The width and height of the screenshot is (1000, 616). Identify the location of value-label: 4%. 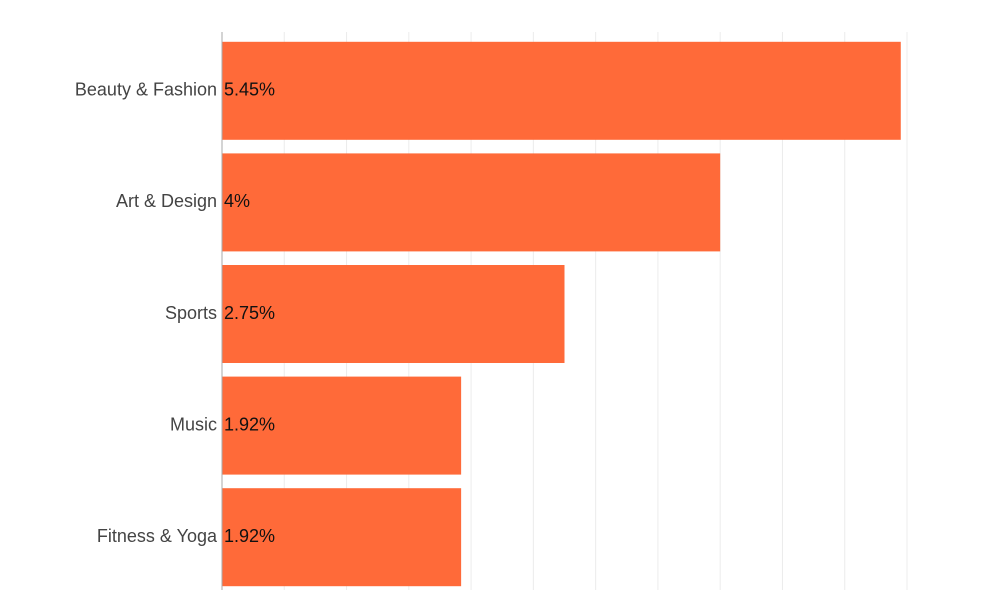
(237, 201).